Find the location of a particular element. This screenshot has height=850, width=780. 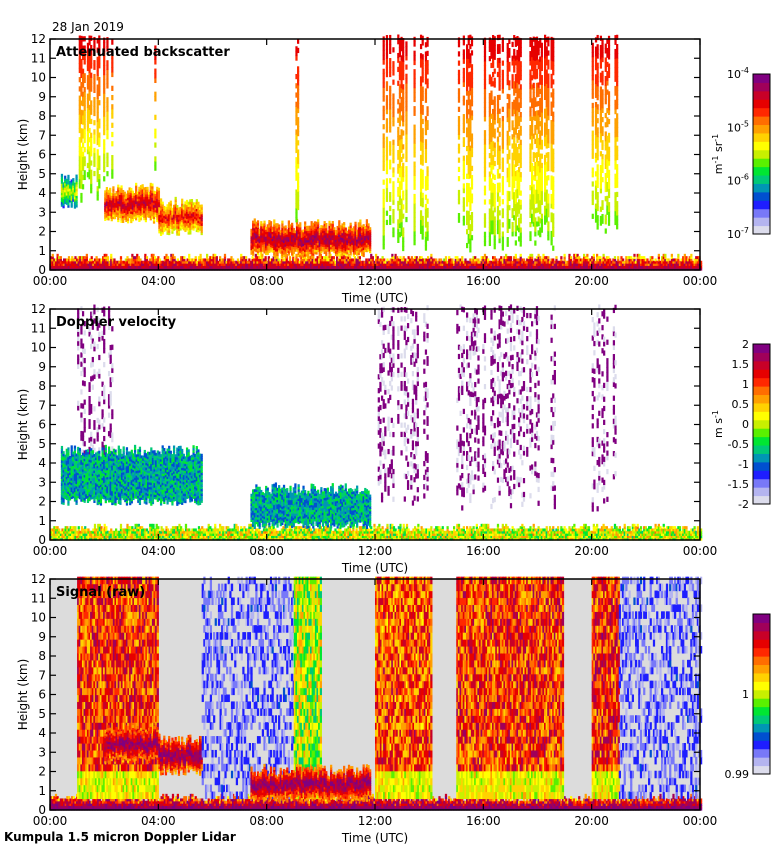

colorbar: -2 -1.5 -1 -0.5 0 0.5 1 1.5 2 m s-1 is located at coordinates (741, 424).